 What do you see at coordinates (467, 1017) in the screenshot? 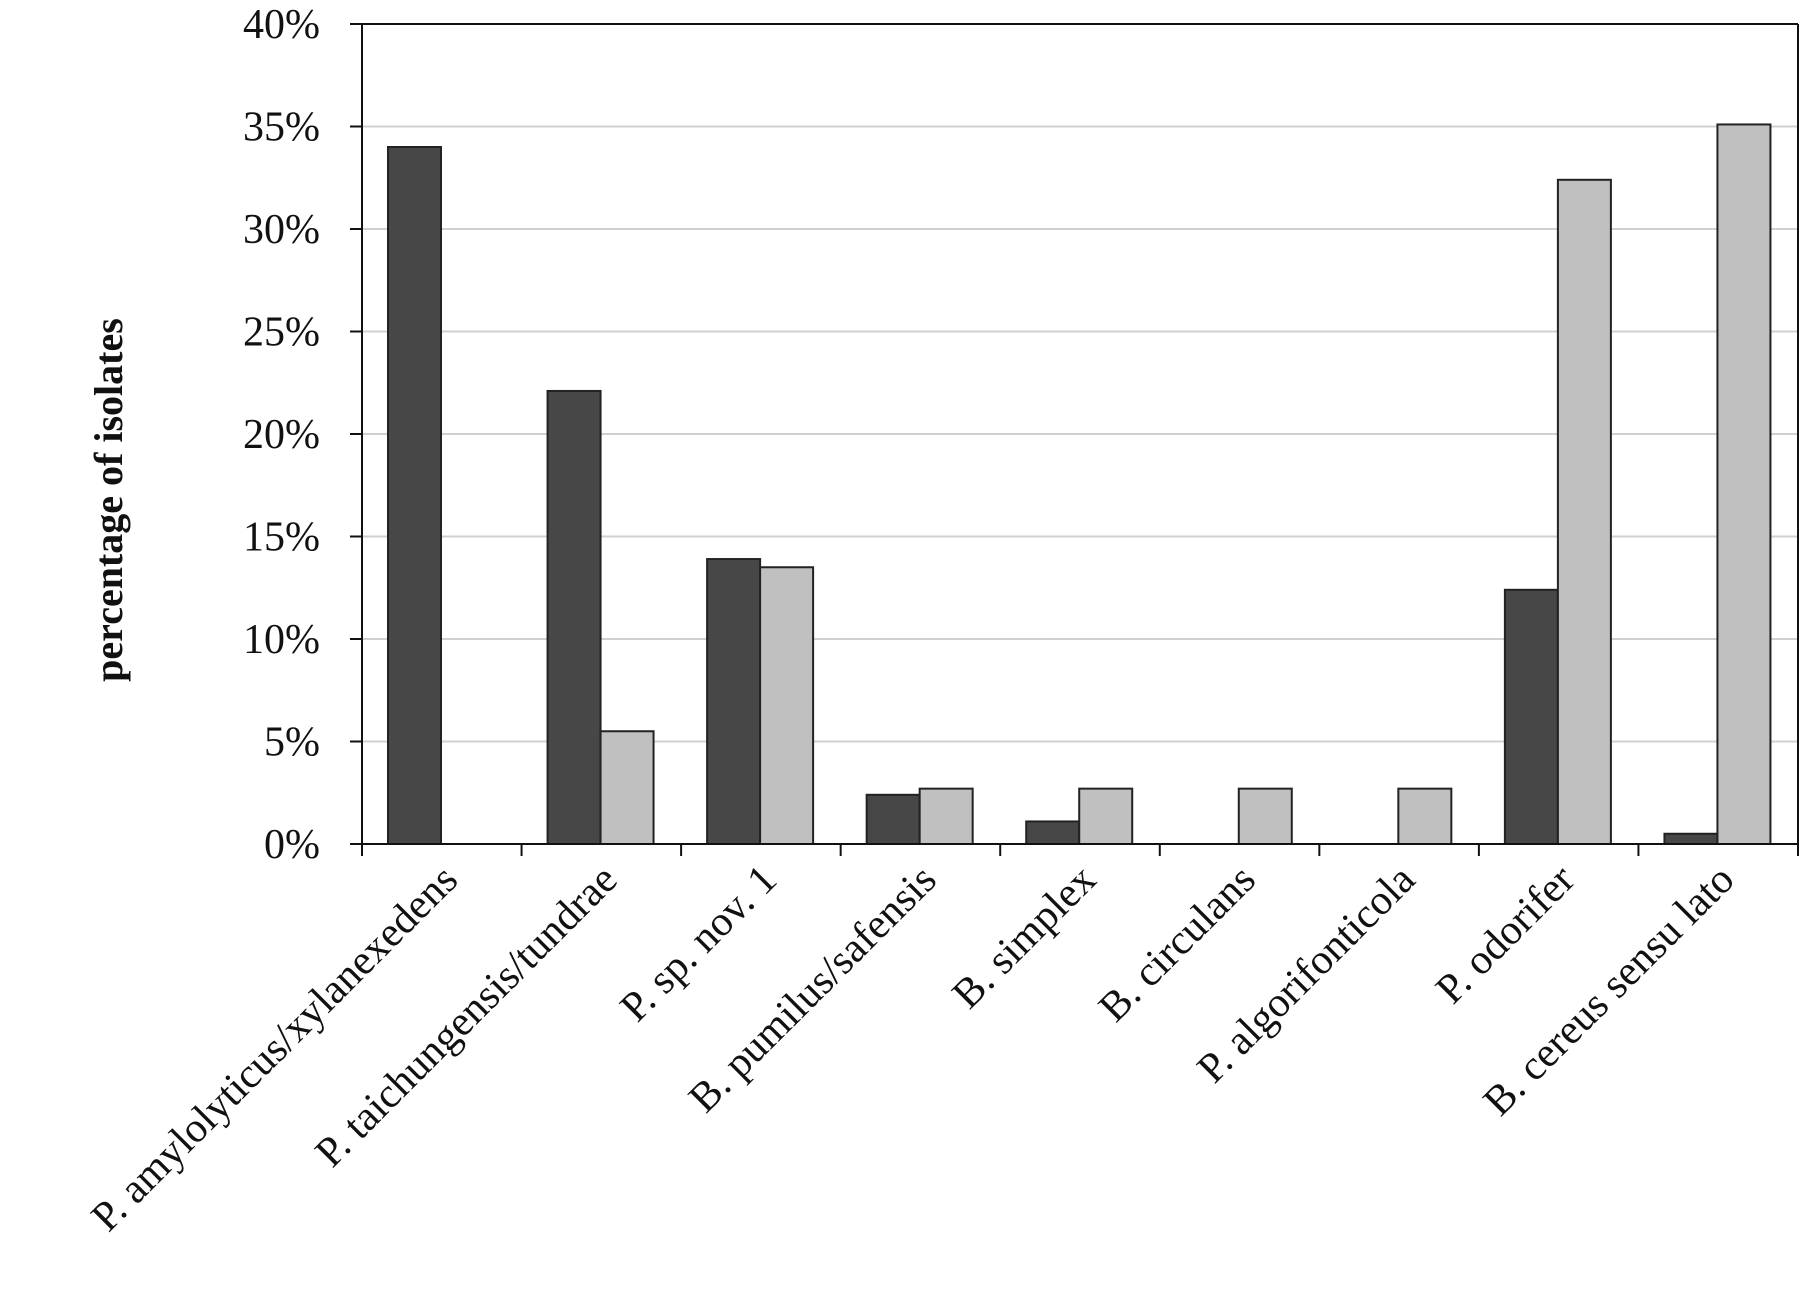
I see `x-category-label: P. taichungensis/tundrae` at bounding box center [467, 1017].